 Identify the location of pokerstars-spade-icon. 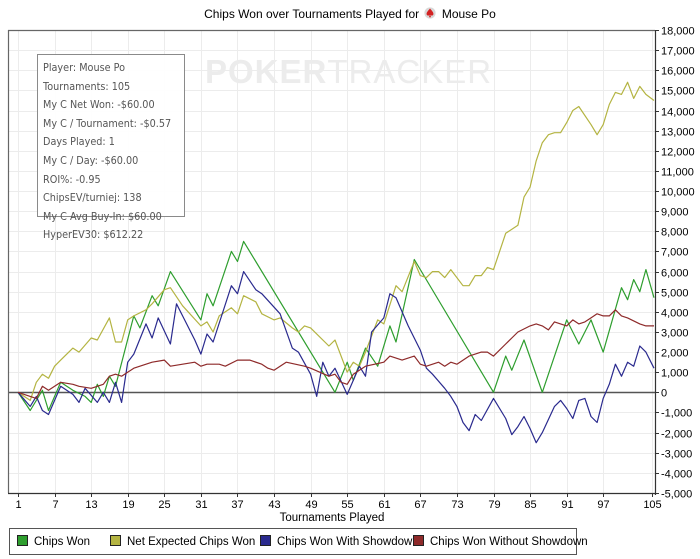
(430, 13).